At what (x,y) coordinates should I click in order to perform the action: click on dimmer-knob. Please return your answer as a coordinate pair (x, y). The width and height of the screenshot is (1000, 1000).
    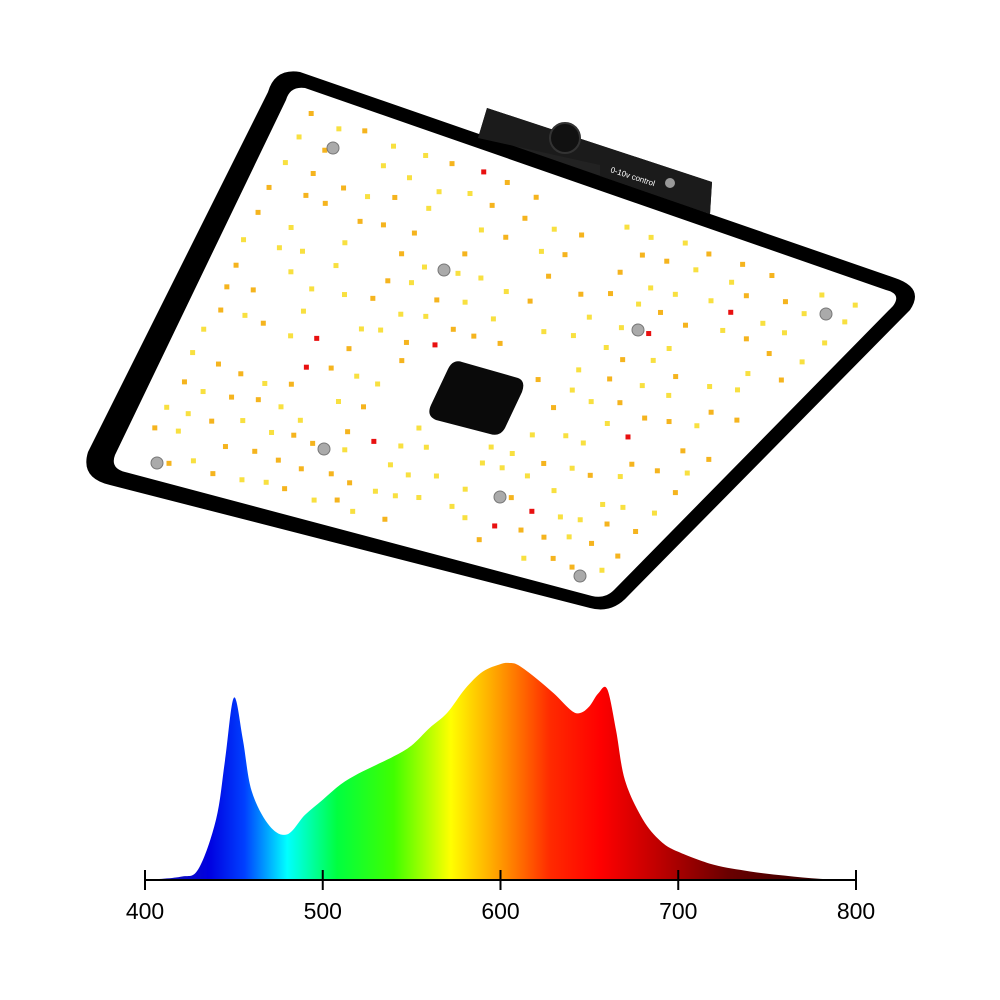
    Looking at the image, I should click on (565, 138).